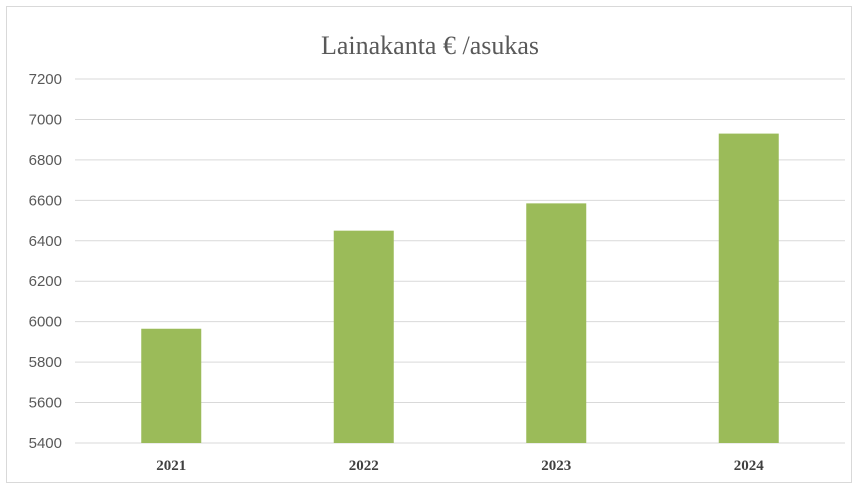 The width and height of the screenshot is (854, 485). What do you see at coordinates (363, 336) in the screenshot?
I see `bar-2022` at bounding box center [363, 336].